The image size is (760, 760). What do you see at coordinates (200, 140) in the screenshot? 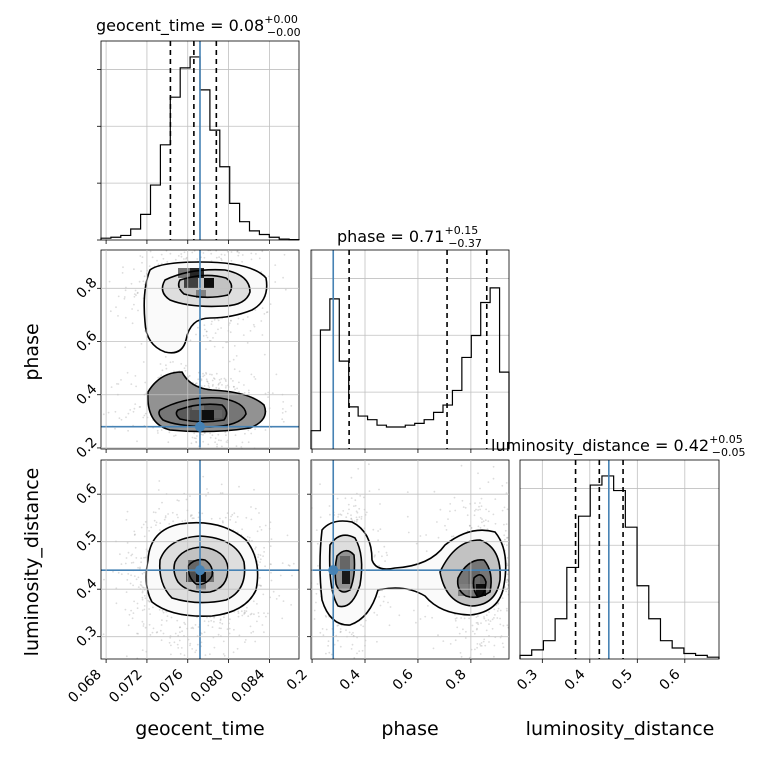
I see `hist-frame-geocent_time` at bounding box center [200, 140].